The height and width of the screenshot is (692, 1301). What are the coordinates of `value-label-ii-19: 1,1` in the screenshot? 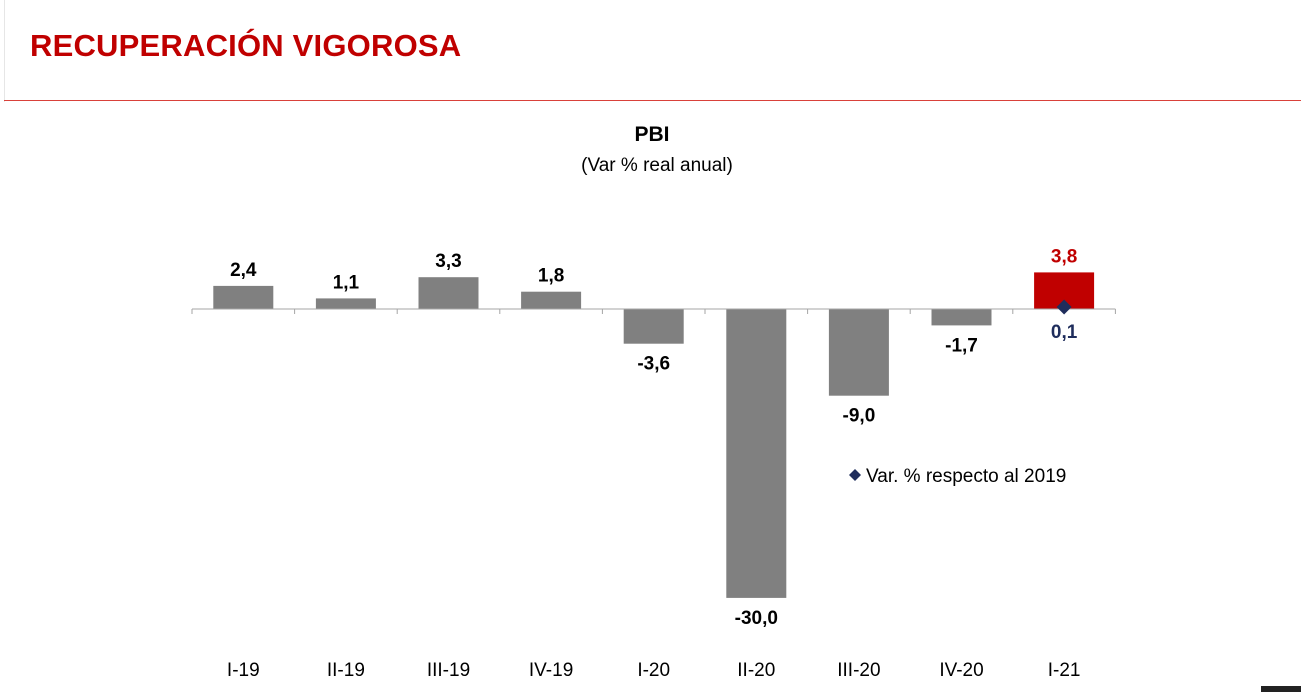 It's located at (346, 282).